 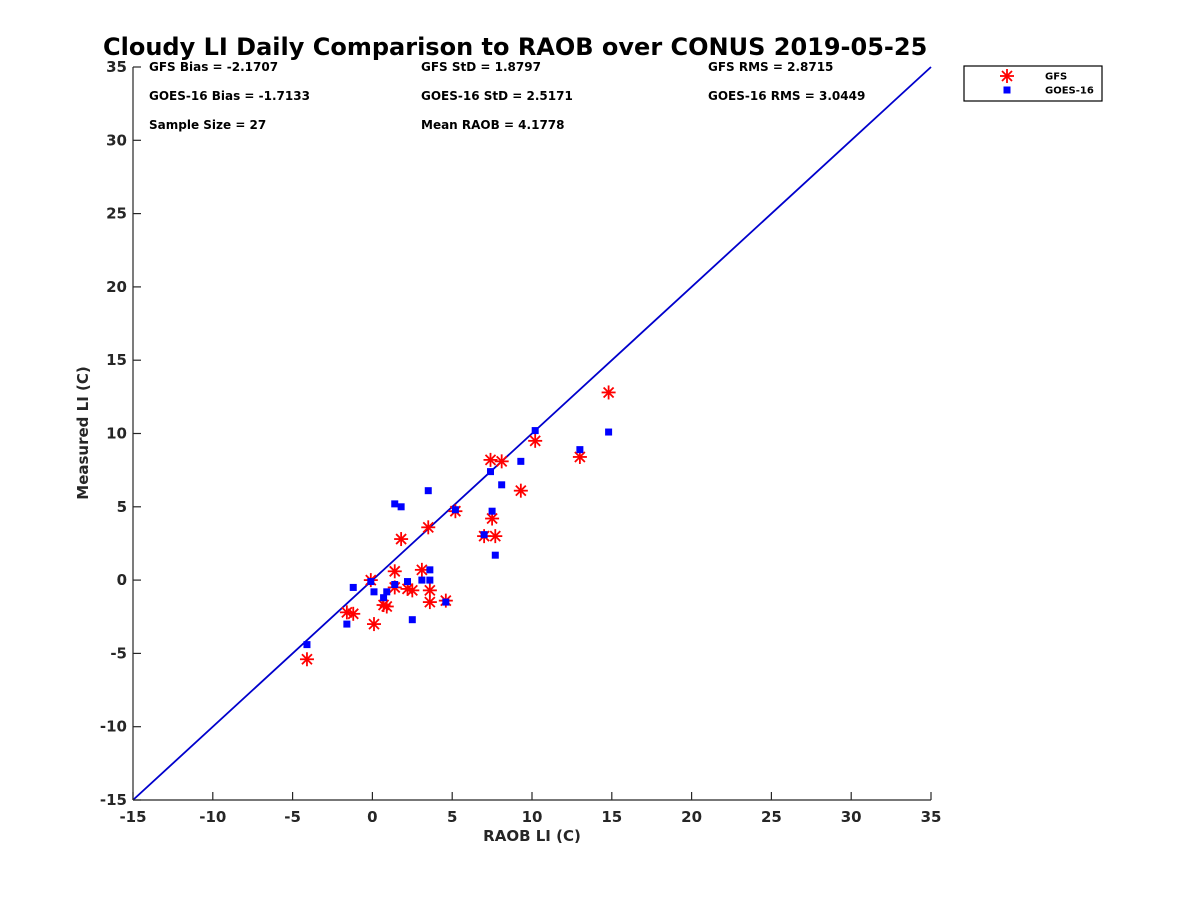 What do you see at coordinates (1056, 77) in the screenshot?
I see `legend-label: GFS` at bounding box center [1056, 77].